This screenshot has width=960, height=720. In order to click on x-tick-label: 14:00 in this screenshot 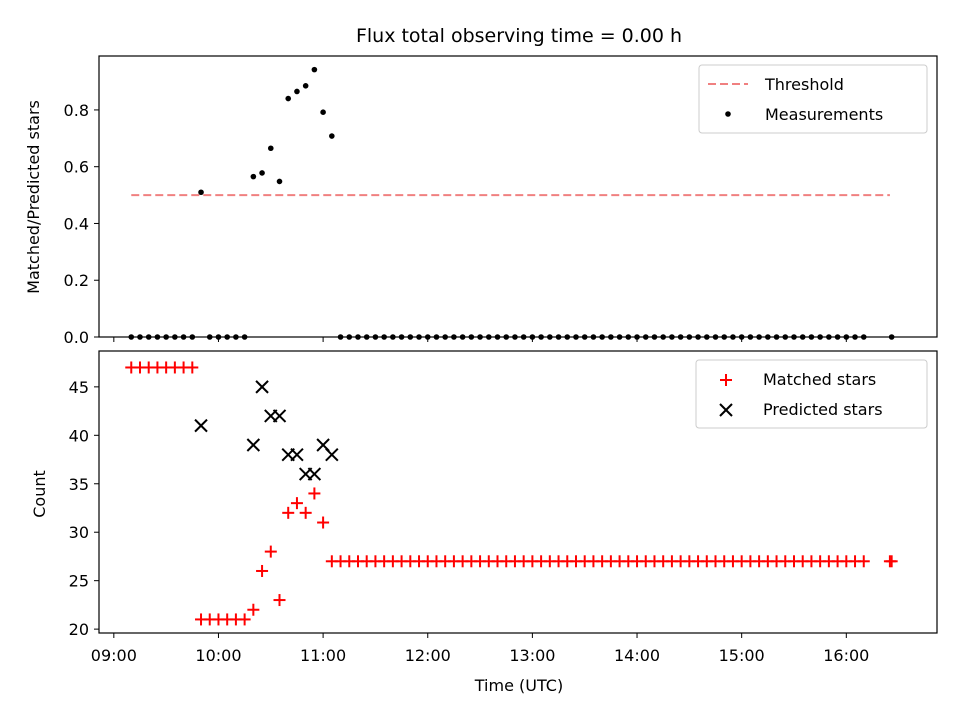, I will do `click(637, 655)`.